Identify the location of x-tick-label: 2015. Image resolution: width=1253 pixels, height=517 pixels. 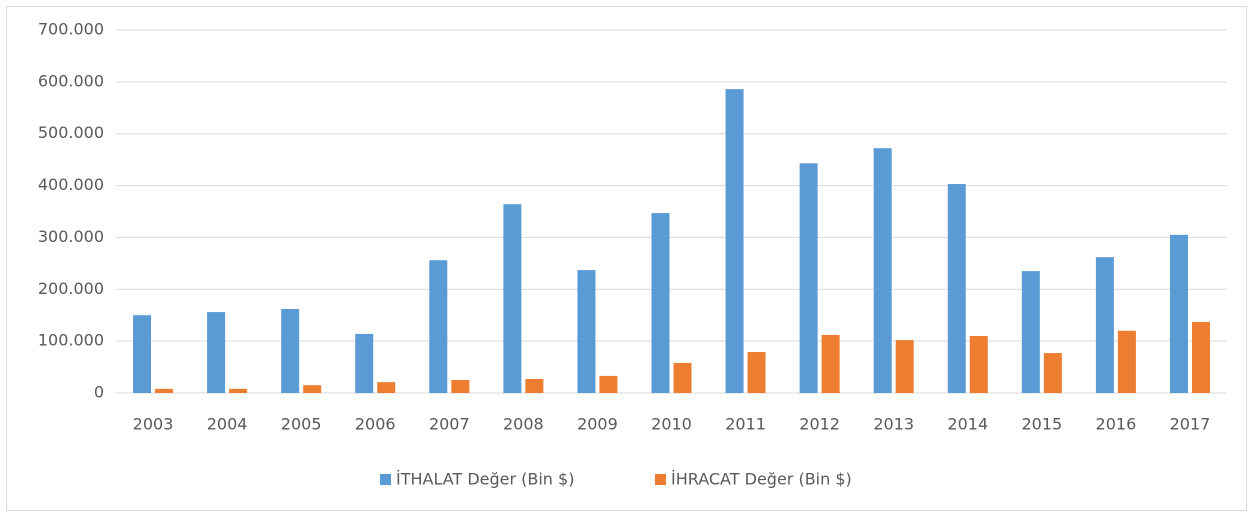
(1041, 424).